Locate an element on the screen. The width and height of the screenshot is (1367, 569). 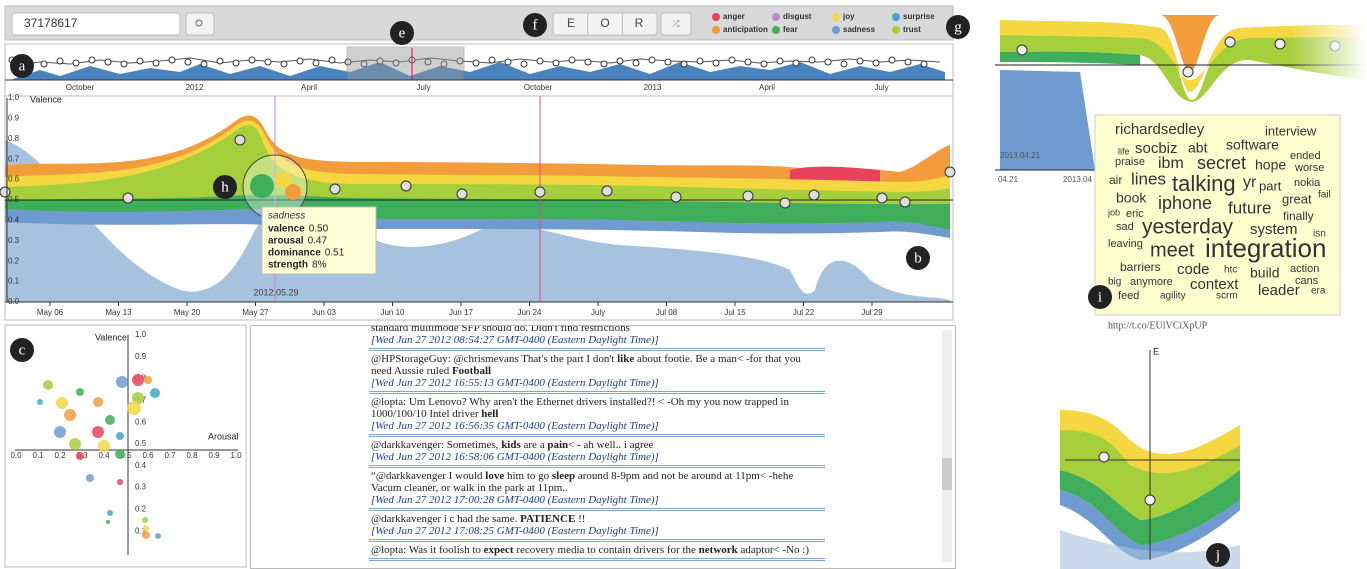
y-tick-label: 0.5 is located at coordinates (14, 199).